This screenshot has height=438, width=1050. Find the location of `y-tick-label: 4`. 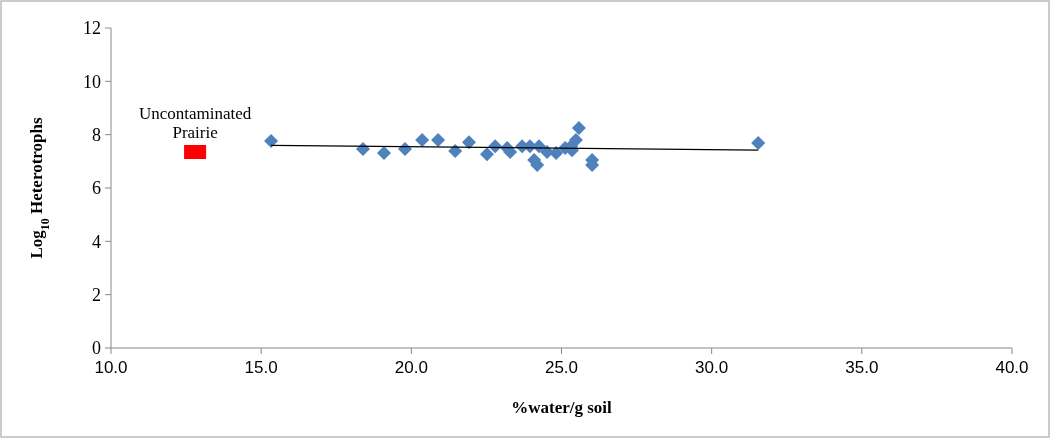

y-tick-label: 4 is located at coordinates (96, 241).